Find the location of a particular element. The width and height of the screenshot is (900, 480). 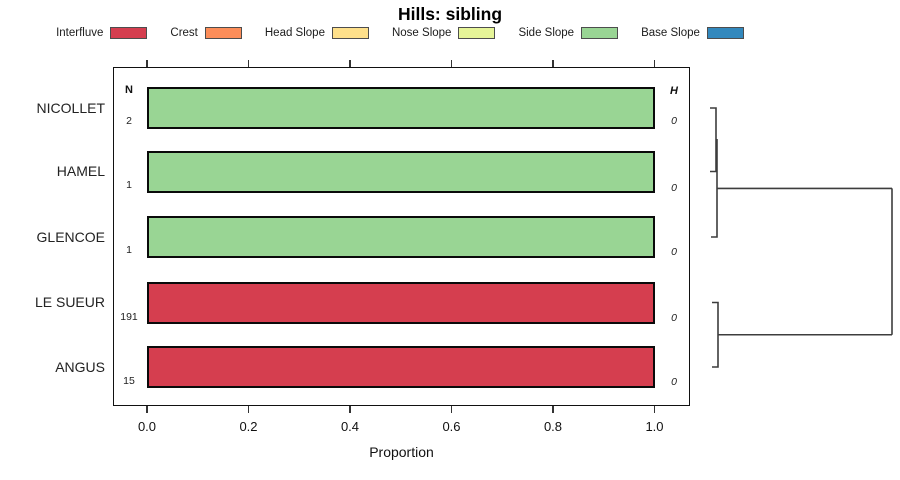

n-value: 191 is located at coordinates (129, 317).